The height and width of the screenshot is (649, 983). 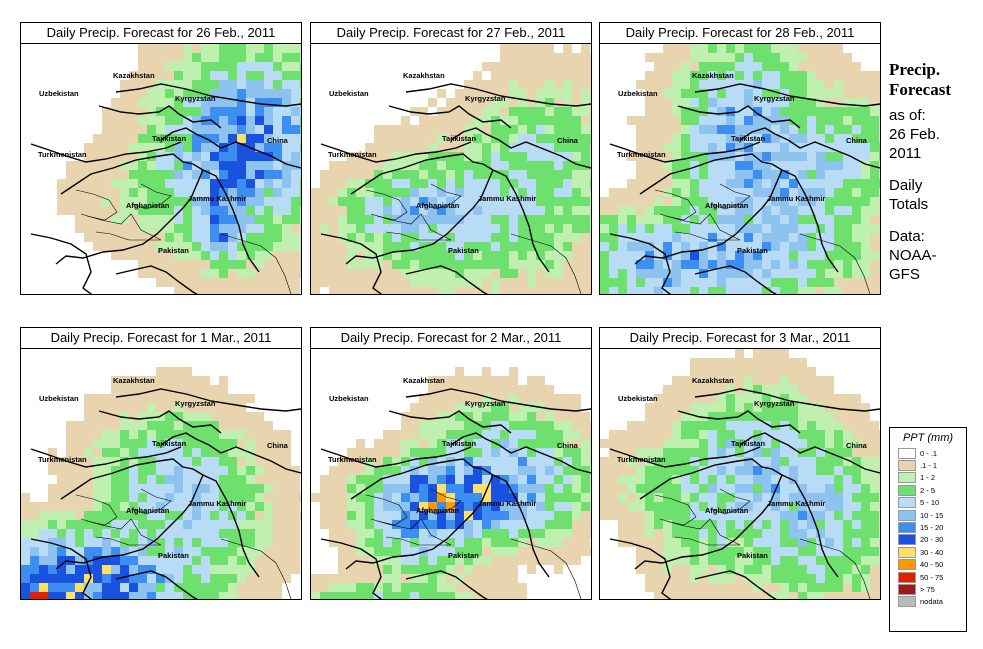 What do you see at coordinates (161, 338) in the screenshot?
I see `panel-title: Daily Precip. Forecast for 1 Mar., 2011` at bounding box center [161, 338].